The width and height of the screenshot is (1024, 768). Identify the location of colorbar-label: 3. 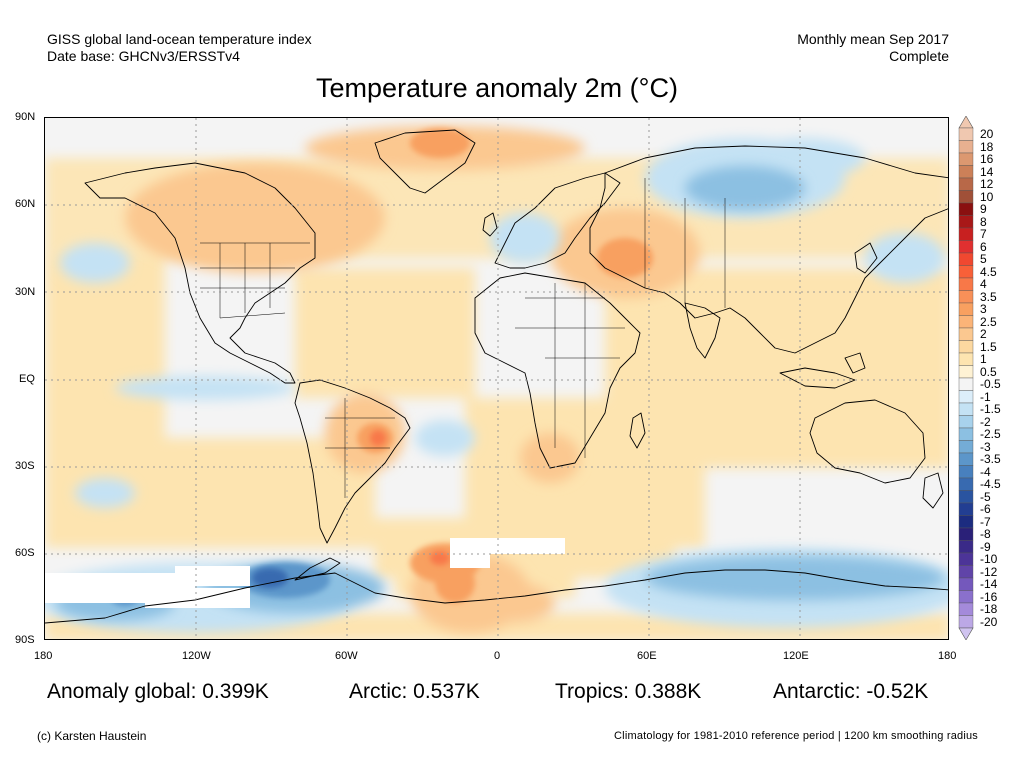
(983, 309).